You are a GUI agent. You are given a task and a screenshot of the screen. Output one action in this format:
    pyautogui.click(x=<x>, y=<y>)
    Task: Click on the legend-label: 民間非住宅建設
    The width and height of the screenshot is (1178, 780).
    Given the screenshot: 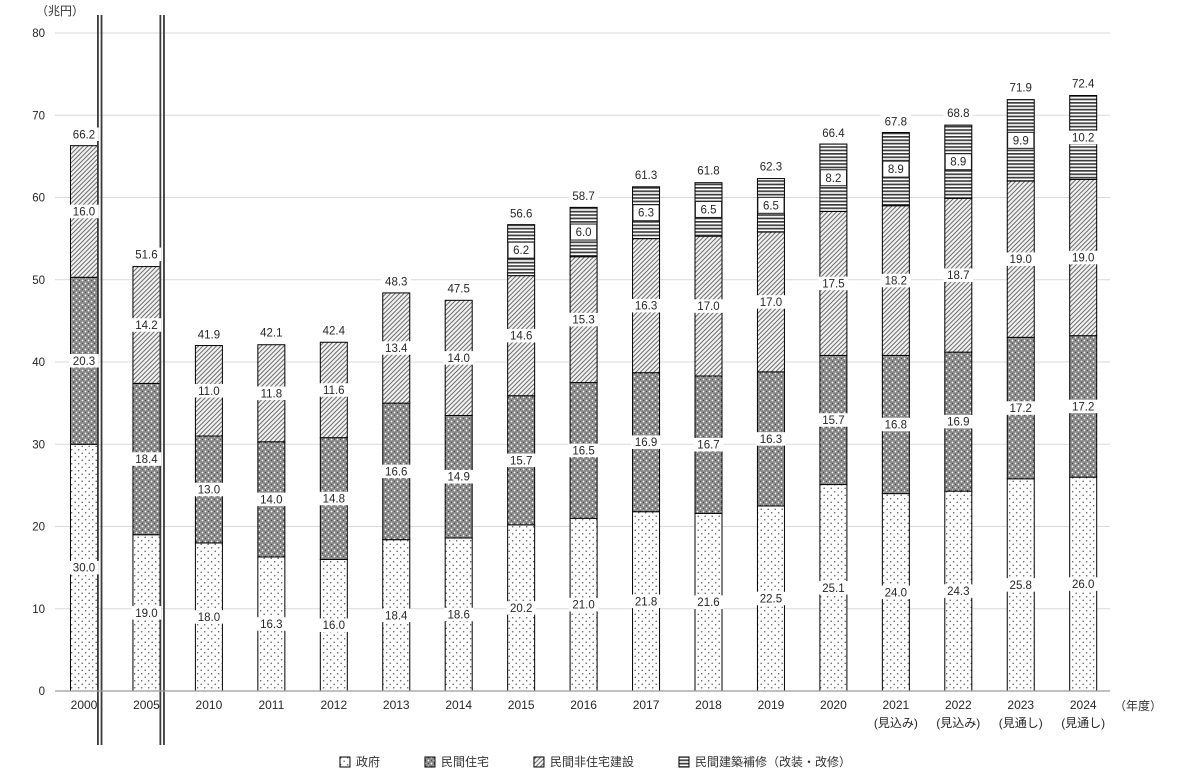 What is the action you would take?
    pyautogui.click(x=592, y=762)
    